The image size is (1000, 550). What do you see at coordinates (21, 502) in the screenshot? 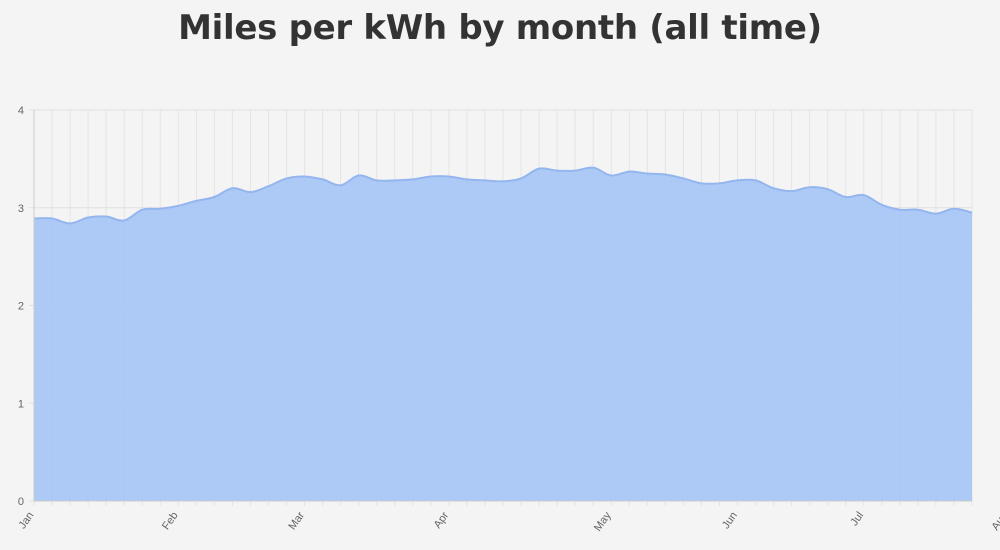
I see `y-tick-label: 0` at bounding box center [21, 502].